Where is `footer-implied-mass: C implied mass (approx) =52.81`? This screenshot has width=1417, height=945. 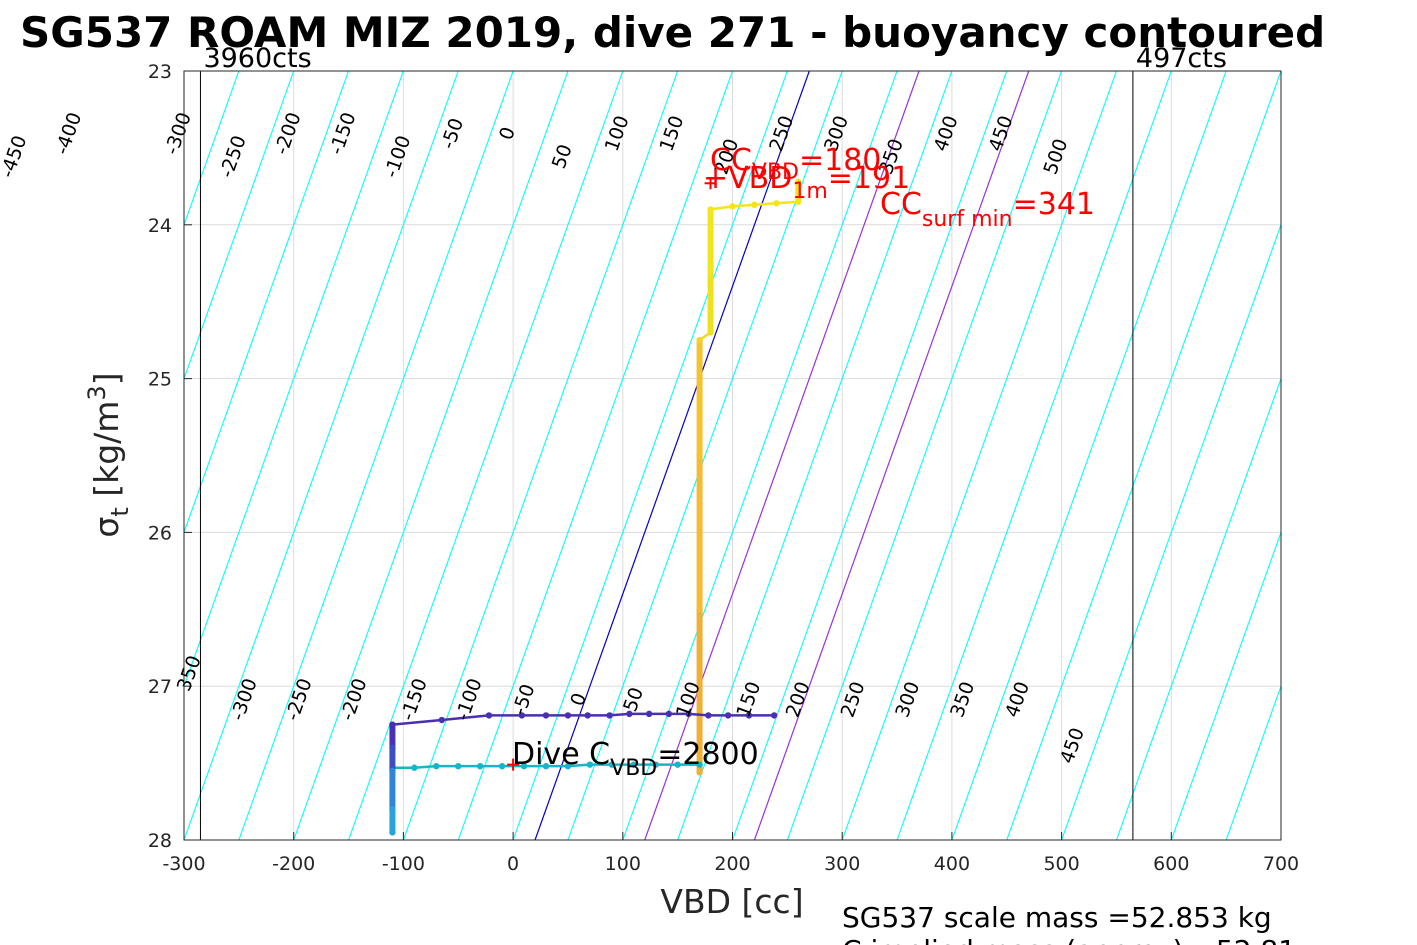 footer-implied-mass: C implied mass (approx) =52.81 is located at coordinates (1069, 939).